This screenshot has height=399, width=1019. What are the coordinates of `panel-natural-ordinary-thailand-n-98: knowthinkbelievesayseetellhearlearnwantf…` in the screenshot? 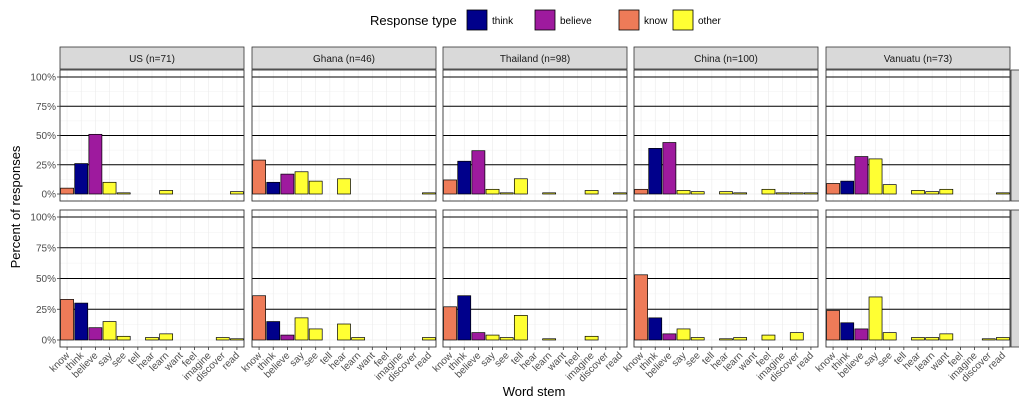 It's located at (529, 296).